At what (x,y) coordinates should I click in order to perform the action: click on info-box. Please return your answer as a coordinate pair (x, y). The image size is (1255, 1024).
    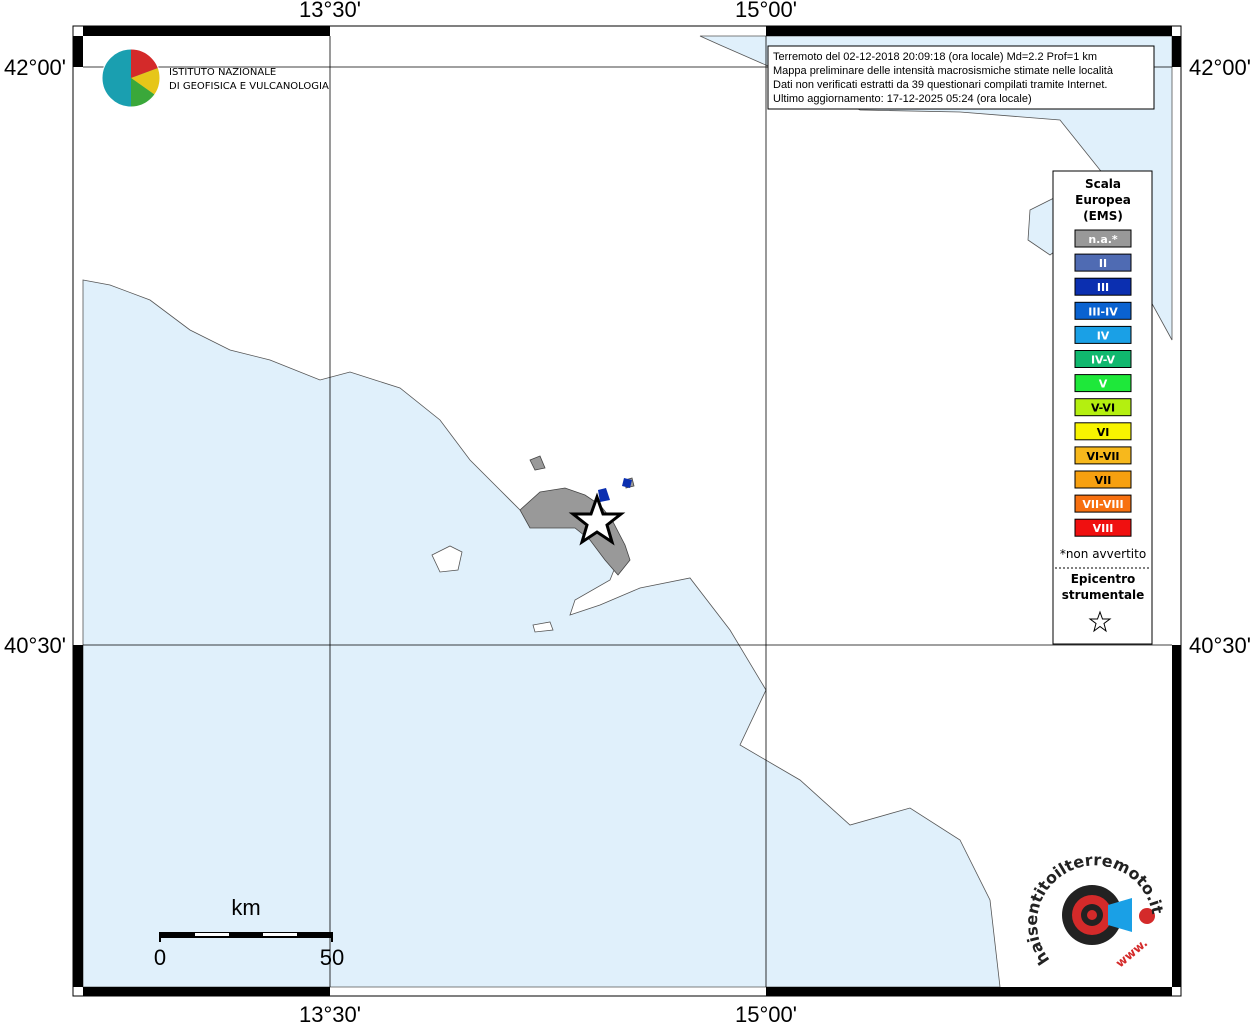
    Looking at the image, I should click on (961, 77).